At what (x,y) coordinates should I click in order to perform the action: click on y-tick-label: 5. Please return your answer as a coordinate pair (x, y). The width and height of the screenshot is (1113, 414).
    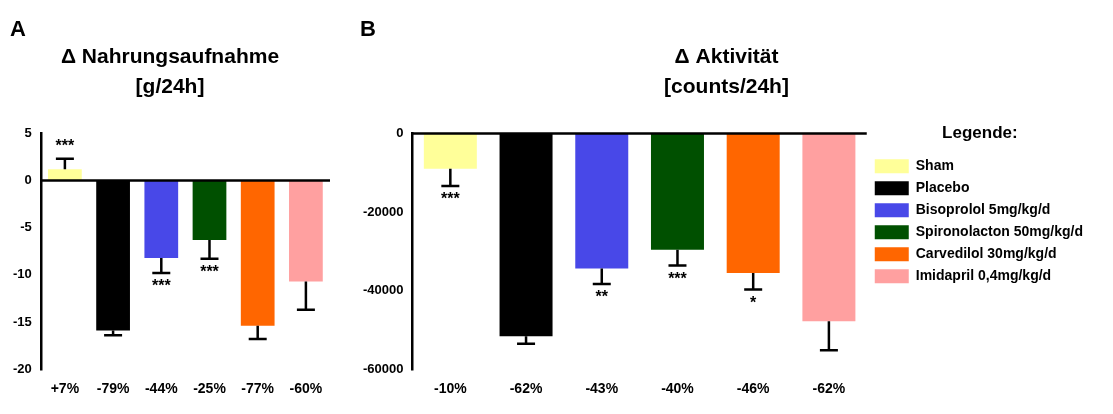
    Looking at the image, I should click on (28, 132).